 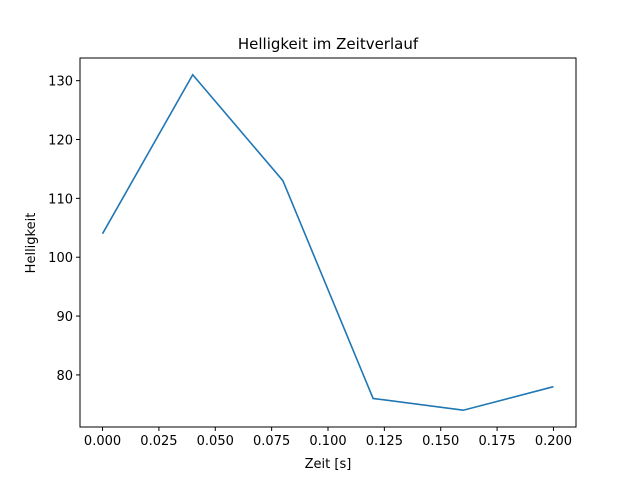 What do you see at coordinates (64, 376) in the screenshot?
I see `y-tick-label: 80` at bounding box center [64, 376].